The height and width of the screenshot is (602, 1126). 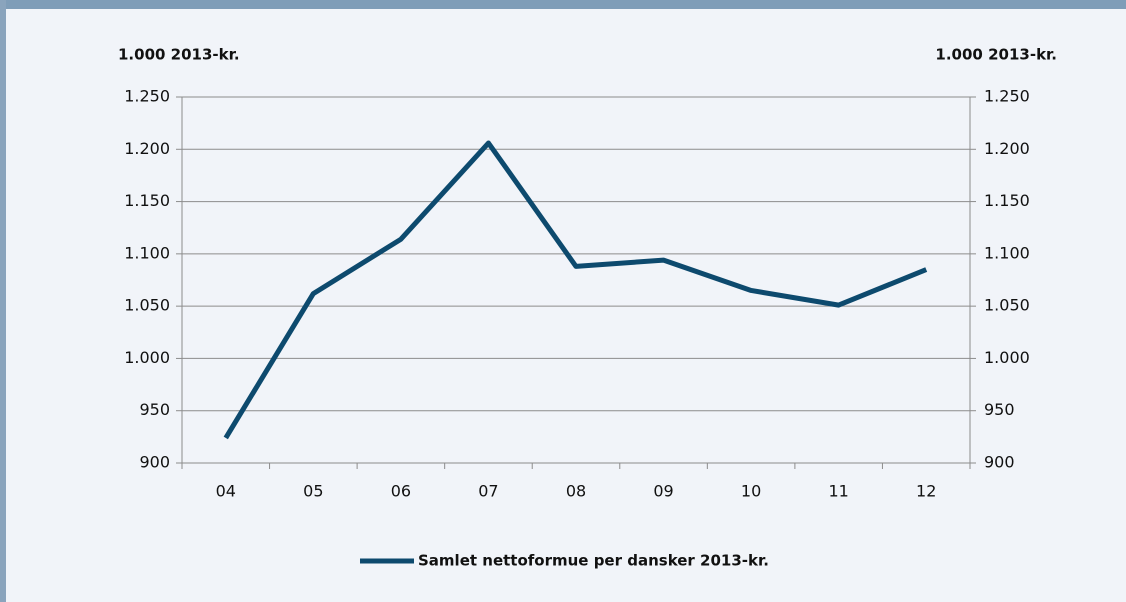 I want to click on left-border, so click(x=3, y=301).